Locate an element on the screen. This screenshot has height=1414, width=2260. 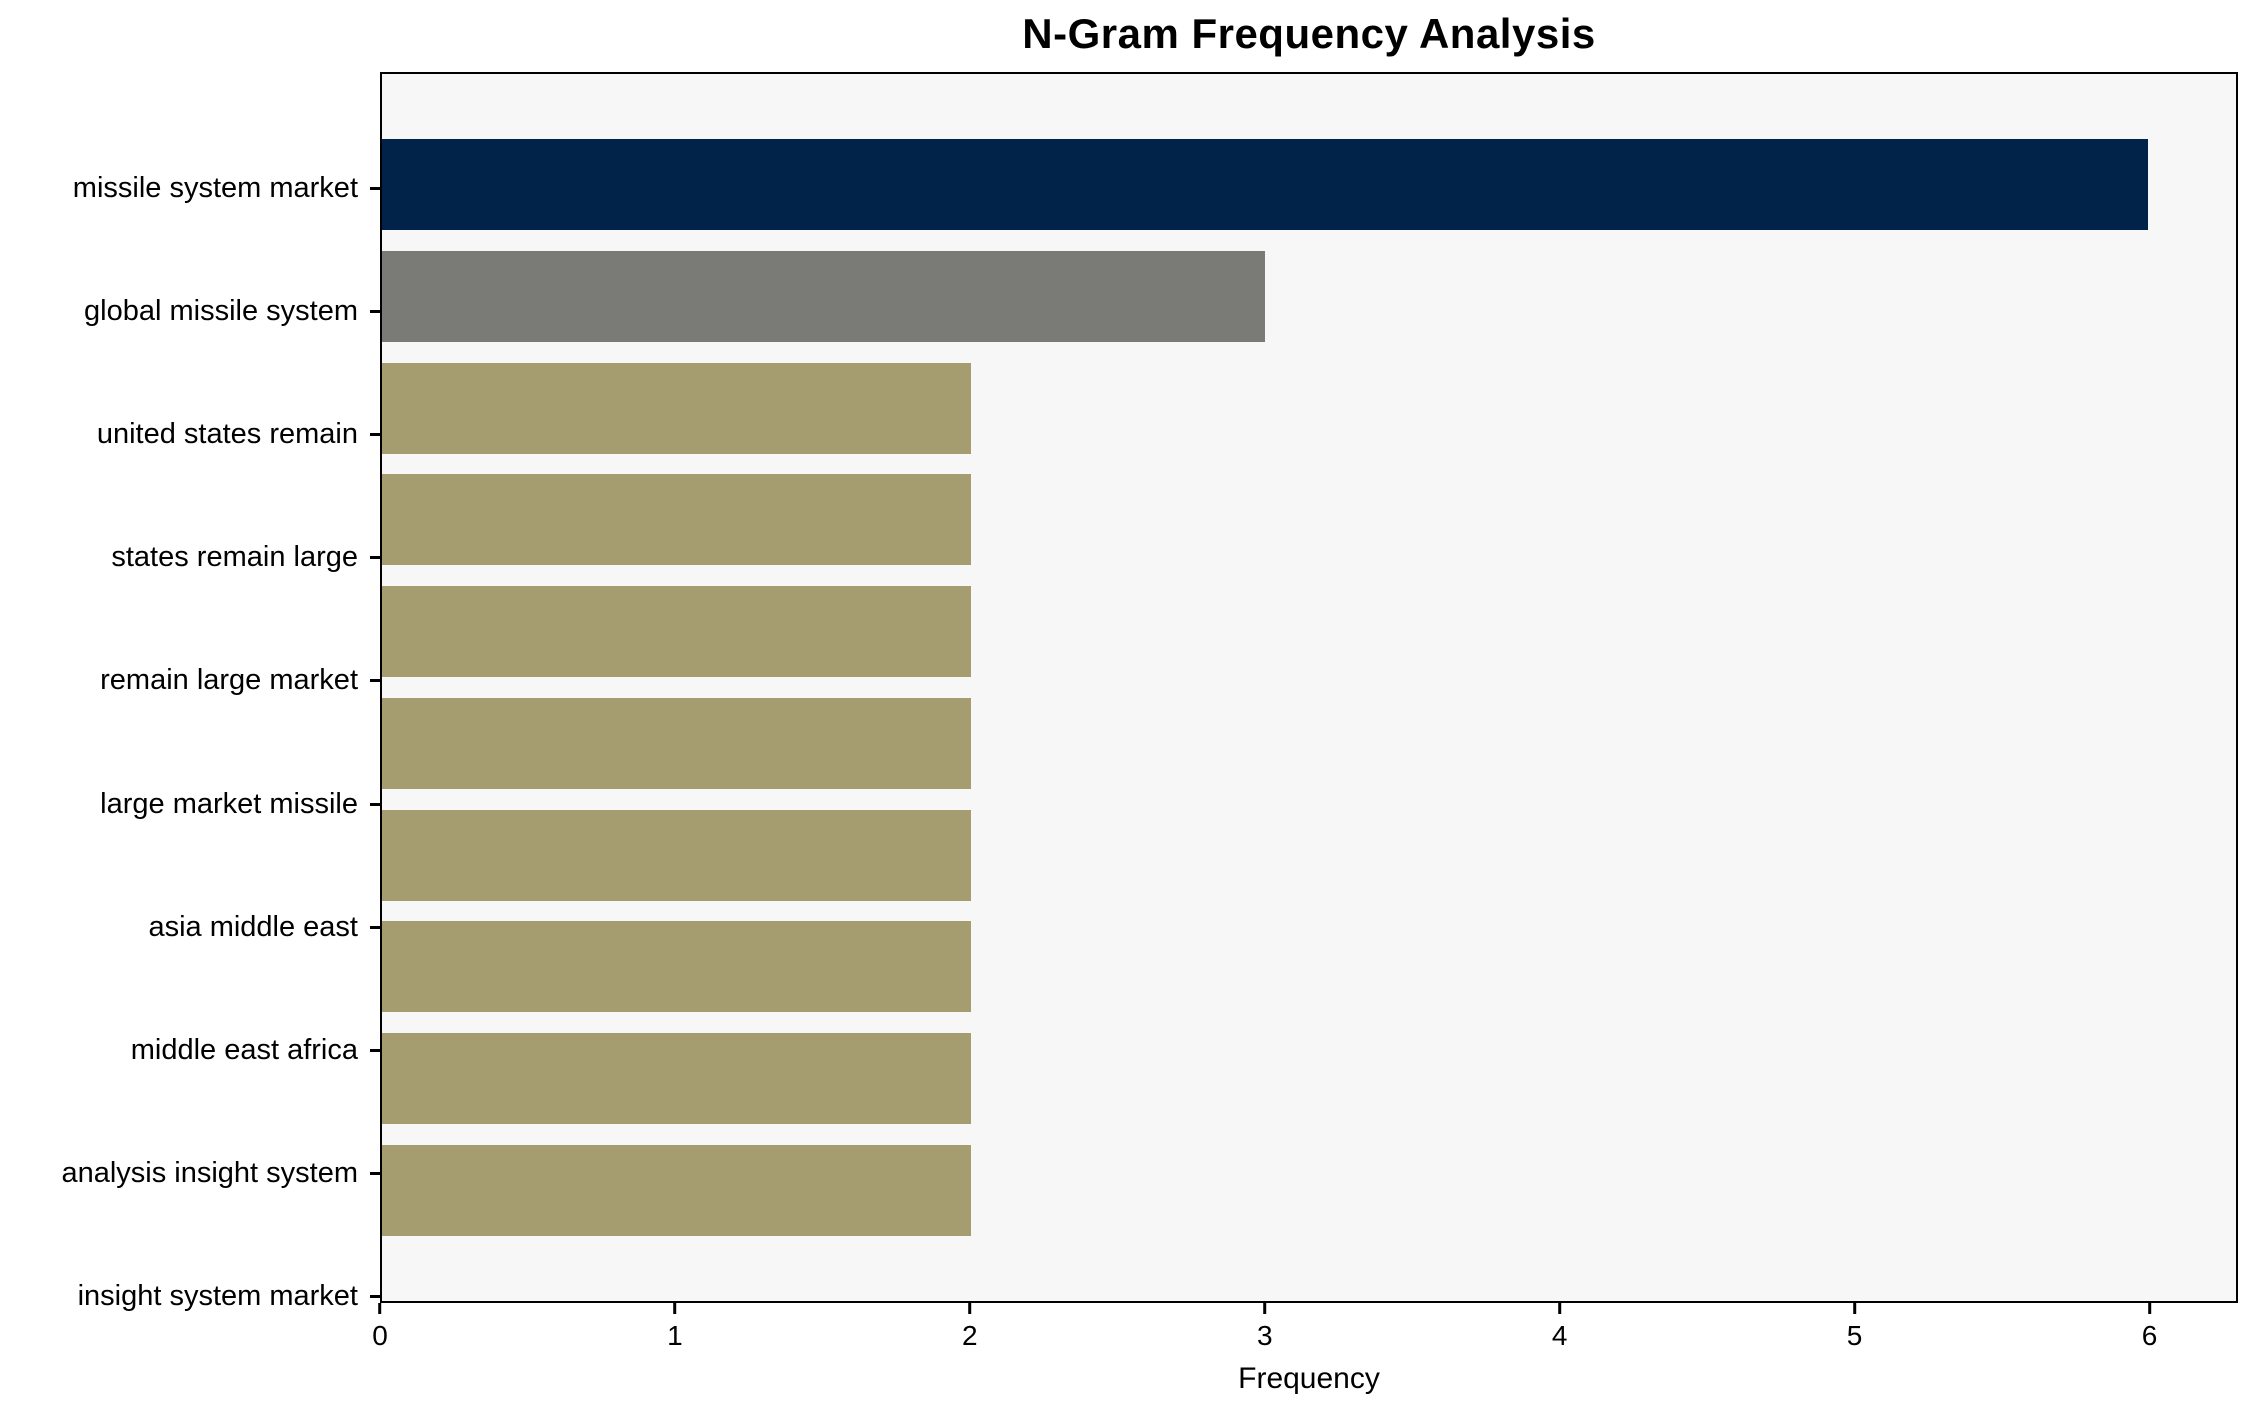
ylabel-row: missile system market is located at coordinates (190, 188).